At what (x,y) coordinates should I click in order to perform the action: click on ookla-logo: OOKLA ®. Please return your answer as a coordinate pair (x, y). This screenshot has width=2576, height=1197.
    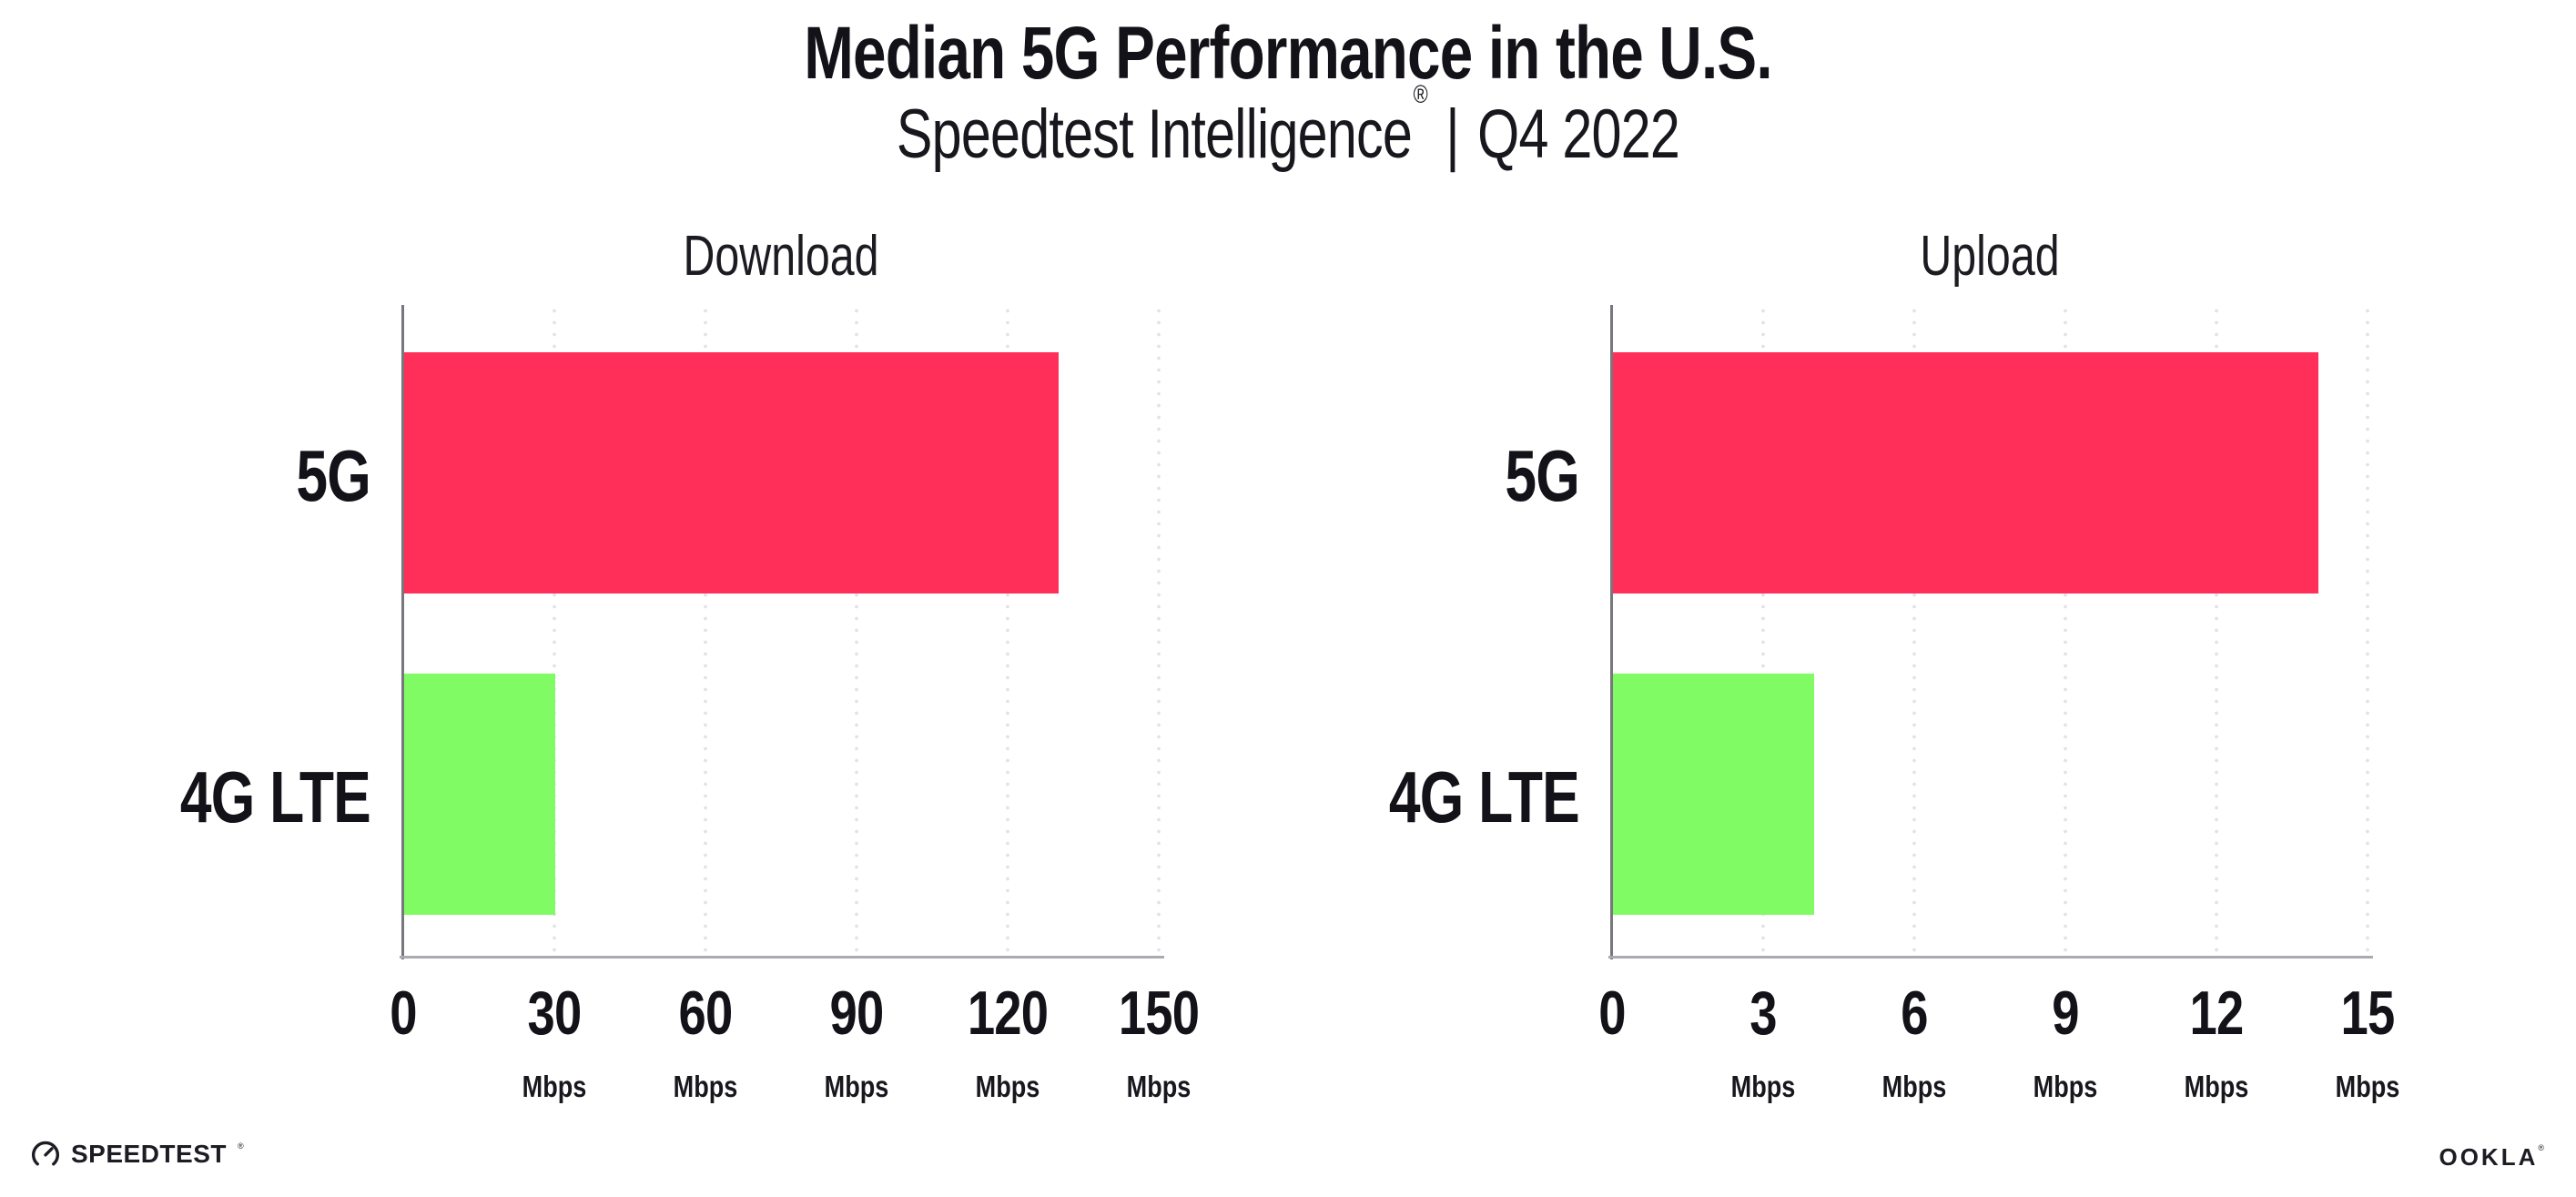
    Looking at the image, I should click on (2491, 1157).